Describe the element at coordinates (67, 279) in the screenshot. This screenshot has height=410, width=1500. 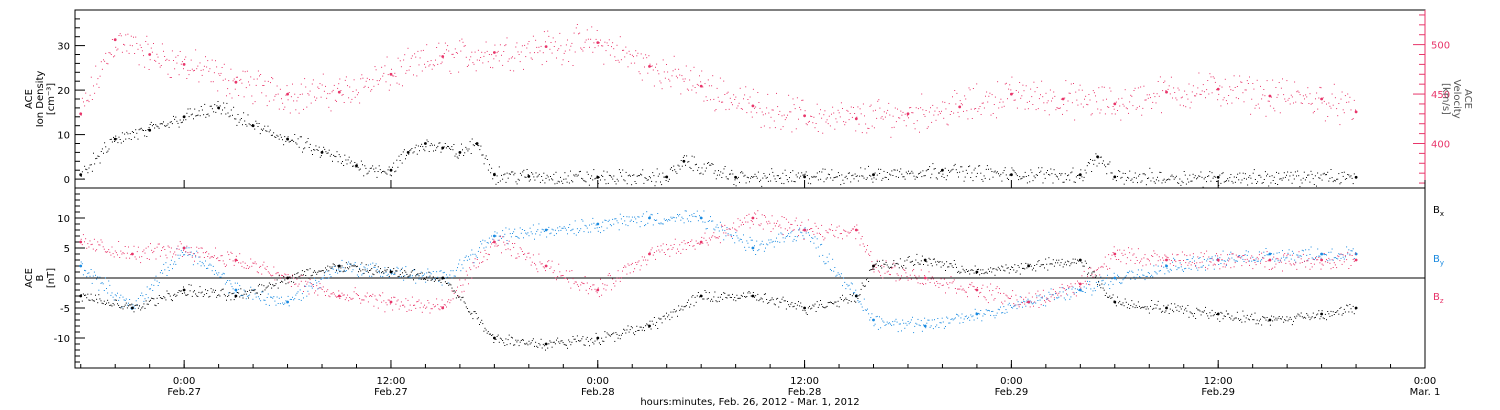
I see `b-tick-label: 0` at that location.